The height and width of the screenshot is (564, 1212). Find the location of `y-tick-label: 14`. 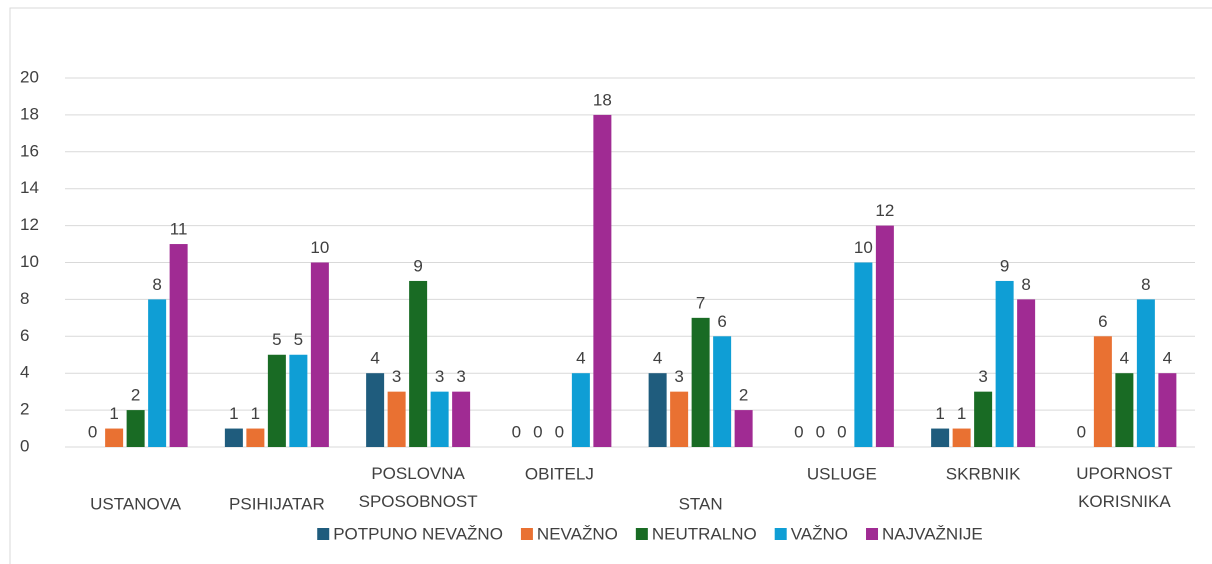

y-tick-label: 14 is located at coordinates (29, 187).